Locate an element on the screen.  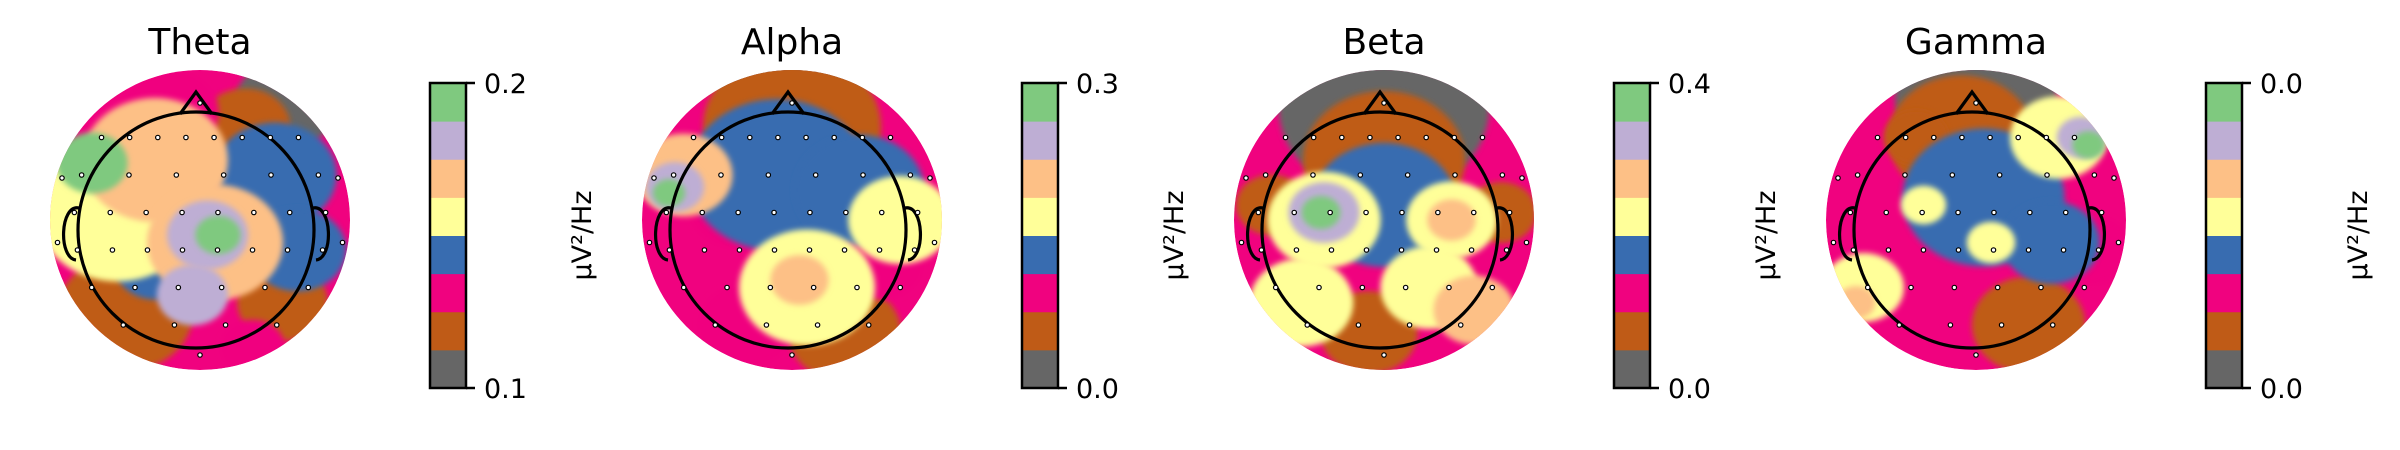
colorbar-label: µV²/Hz is located at coordinates (1766, 235).